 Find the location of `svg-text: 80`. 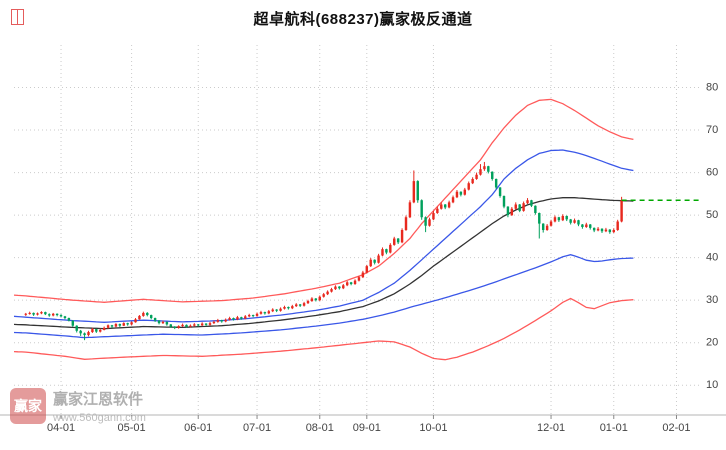

svg-text: 80 is located at coordinates (712, 87).